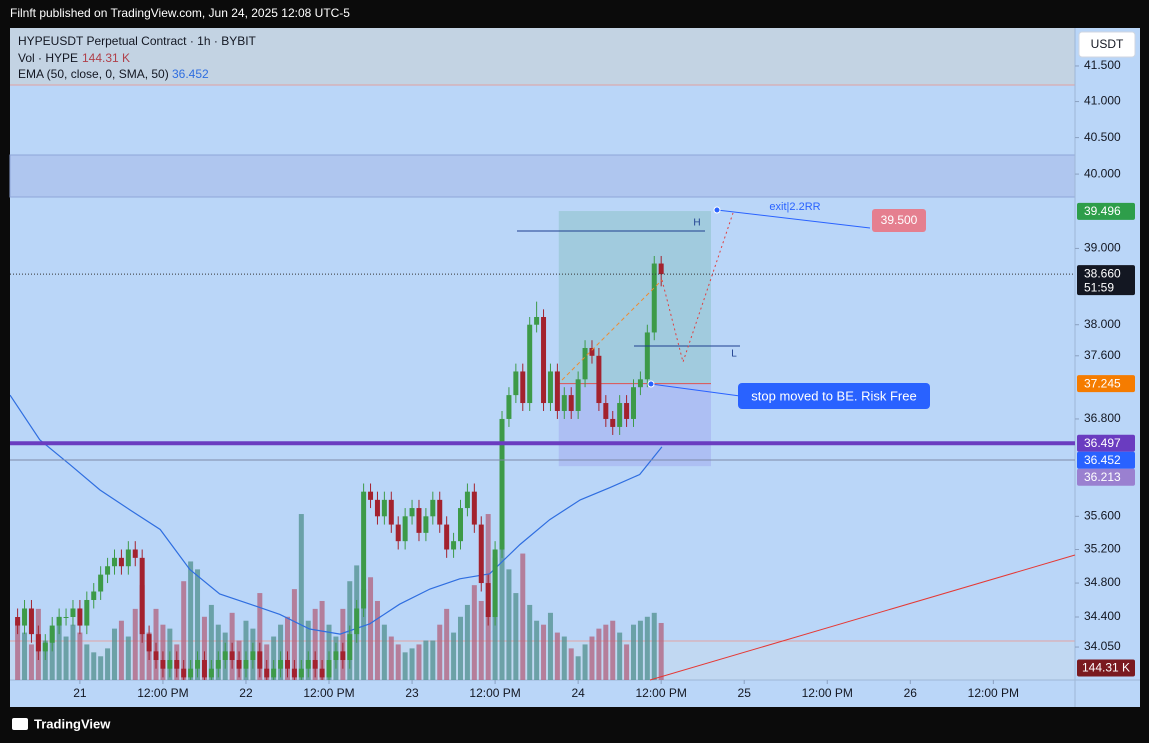 This screenshot has height=743, width=1149. I want to click on price-label: 39.496, so click(1102, 211).